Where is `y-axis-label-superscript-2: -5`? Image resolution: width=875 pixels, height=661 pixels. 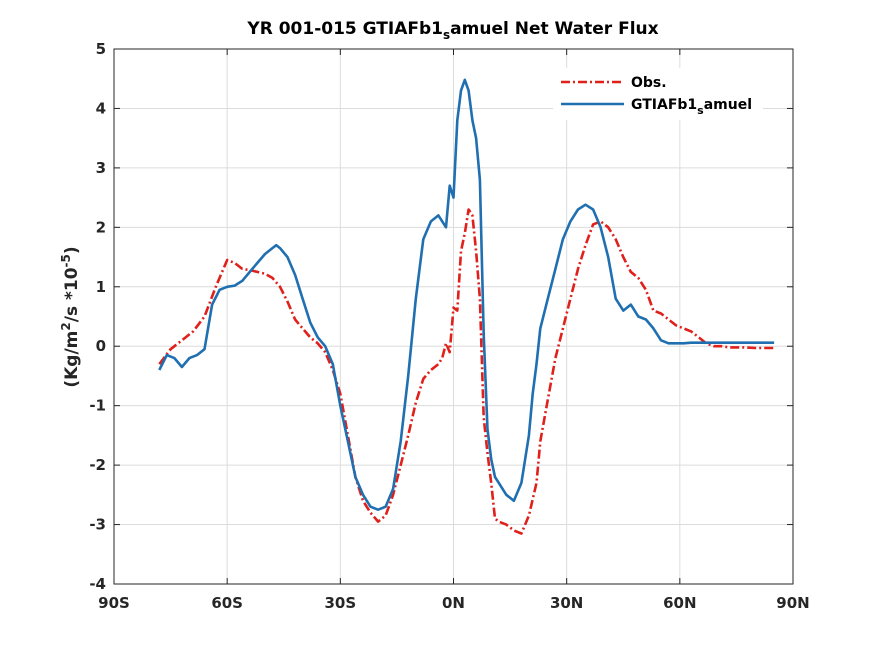 y-axis-label-superscript-2: -5 is located at coordinates (66, 260).